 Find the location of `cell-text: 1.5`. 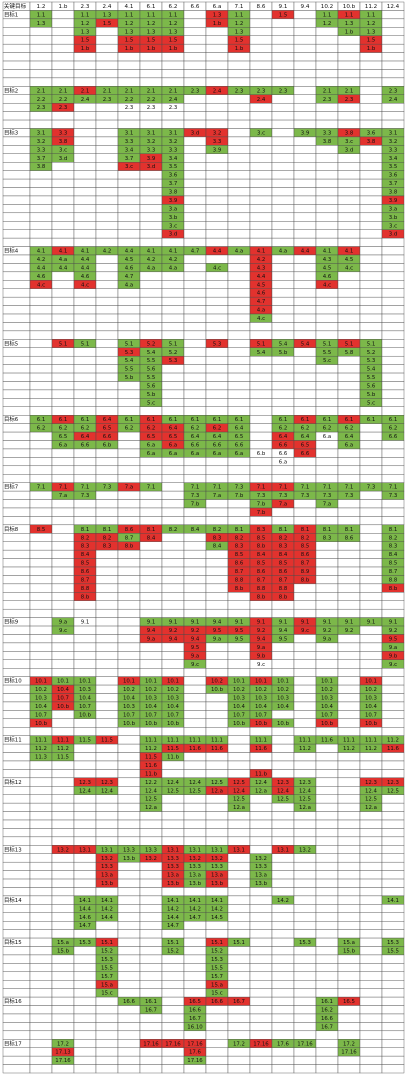

cell-text: 1.5 is located at coordinates (239, 41).